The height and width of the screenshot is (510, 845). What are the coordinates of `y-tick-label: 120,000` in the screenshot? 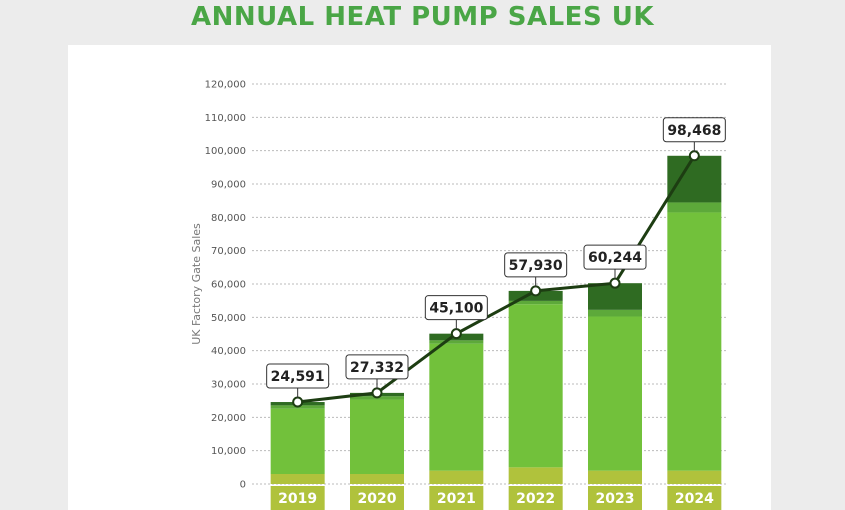 It's located at (225, 85).